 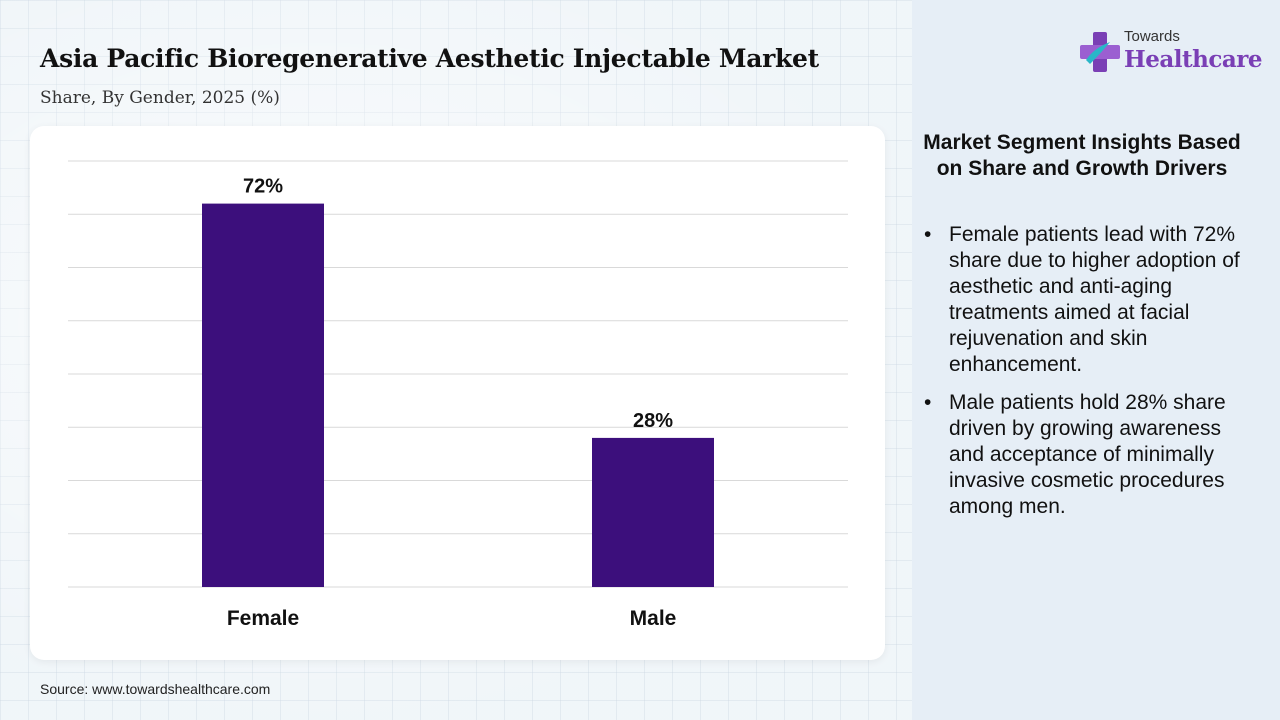 I want to click on towards-healthcare-logo: Towards Healthcare, so click(x=1171, y=53).